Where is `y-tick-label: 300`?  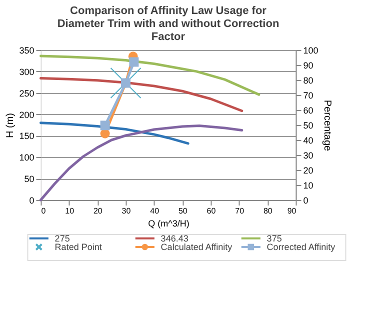 y-tick-label: 300 is located at coordinates (26, 71).